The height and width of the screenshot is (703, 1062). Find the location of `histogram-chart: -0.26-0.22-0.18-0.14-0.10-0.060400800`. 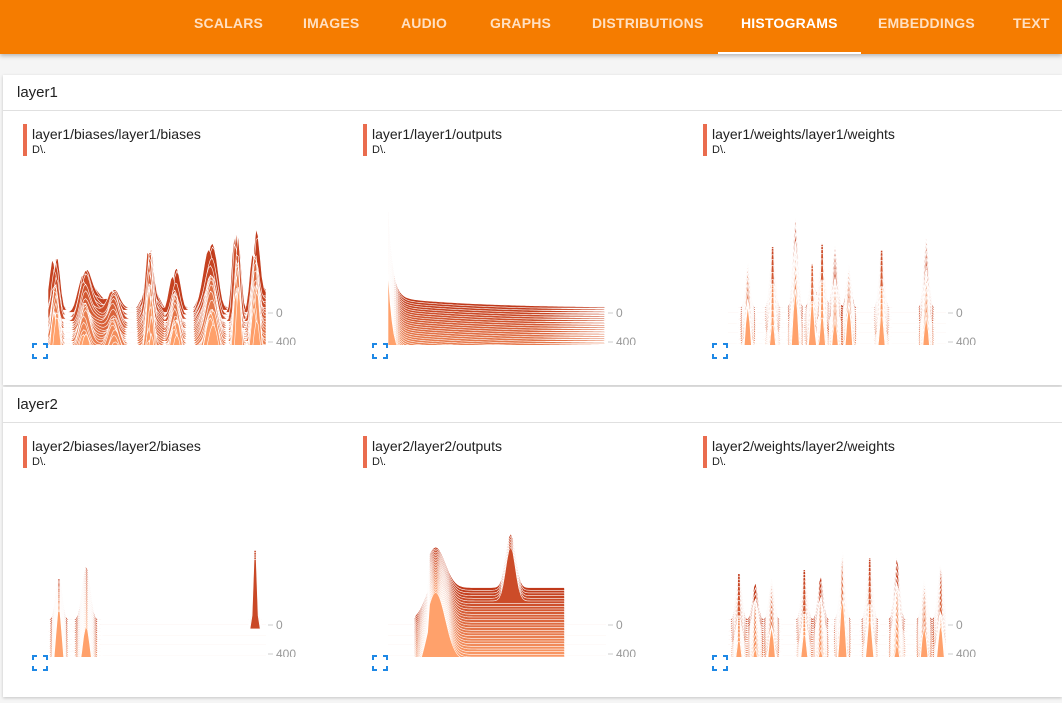

histogram-chart: -0.26-0.22-0.18-0.14-0.10-0.060400800 is located at coordinates (171, 603).